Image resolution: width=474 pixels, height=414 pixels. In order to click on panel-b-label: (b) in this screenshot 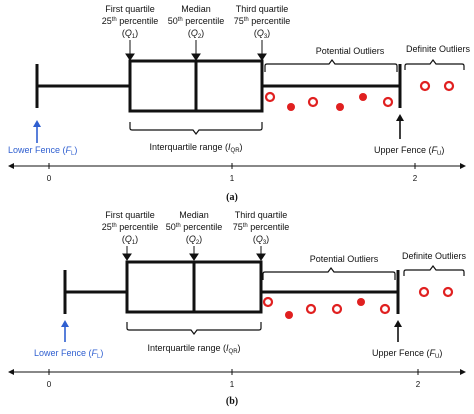, I will do `click(232, 401)`.